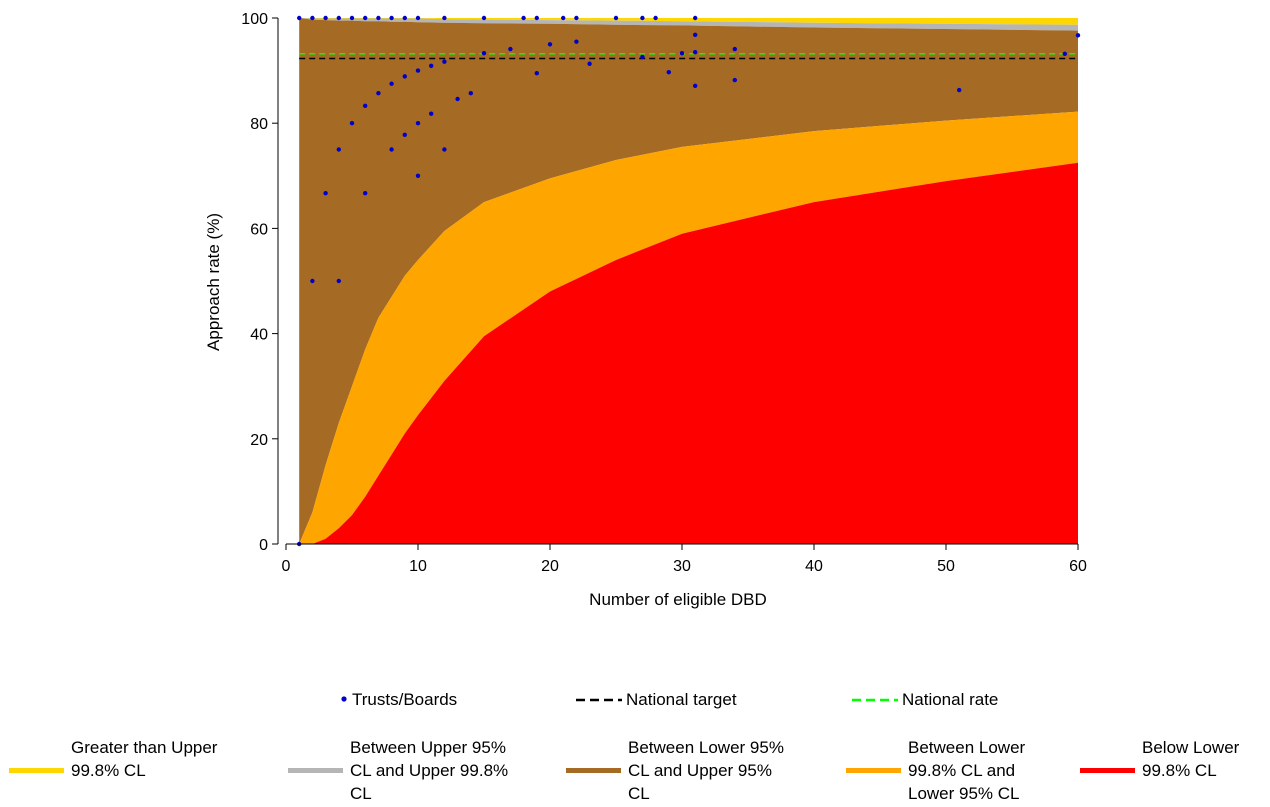 The width and height of the screenshot is (1270, 807). I want to click on y-tick-label: 0, so click(263, 545).